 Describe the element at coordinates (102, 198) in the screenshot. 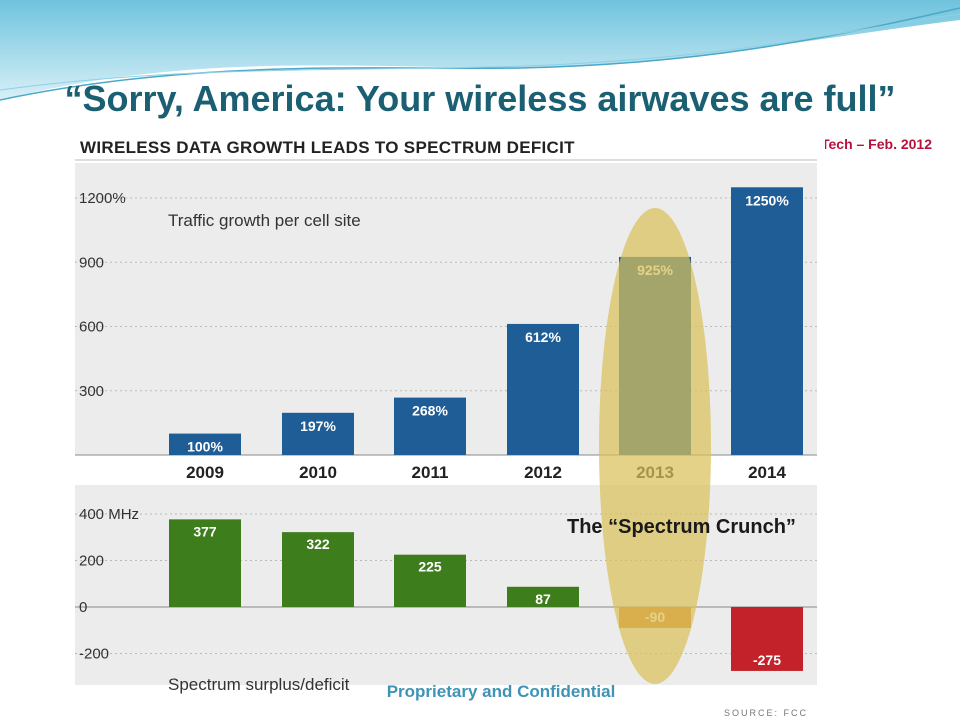

I see `y-tick-label: 1200%` at that location.